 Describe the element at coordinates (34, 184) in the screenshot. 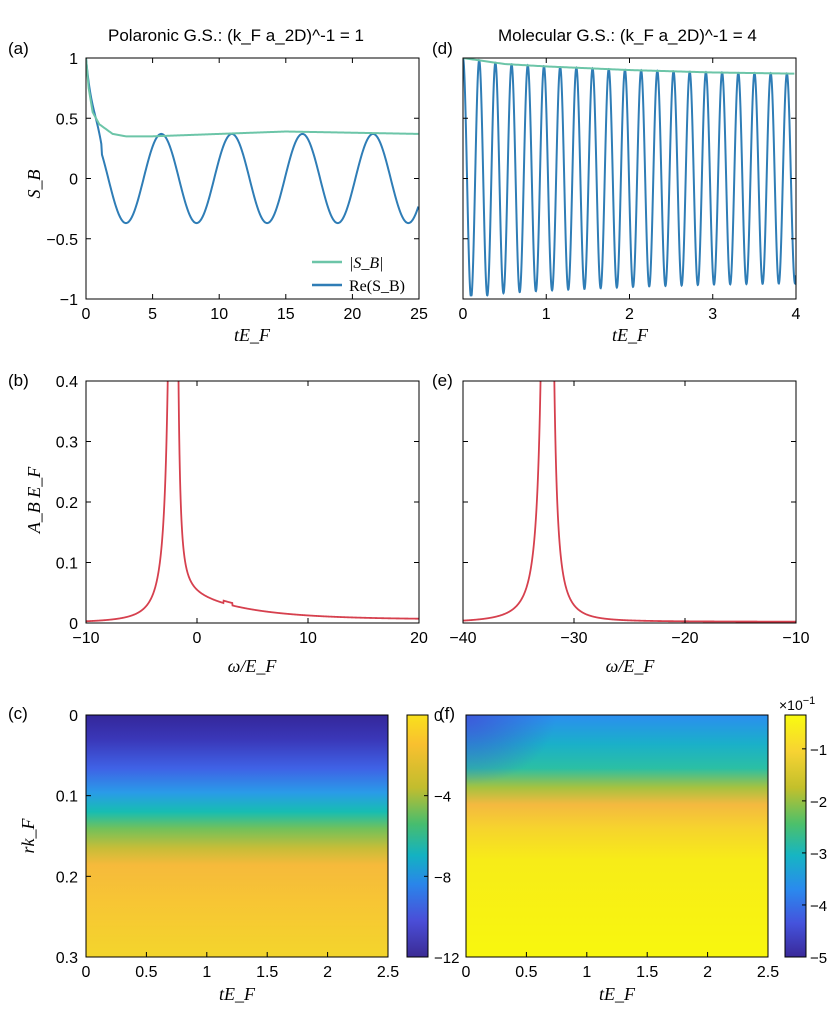

I see `a-ylabel: S_B` at that location.